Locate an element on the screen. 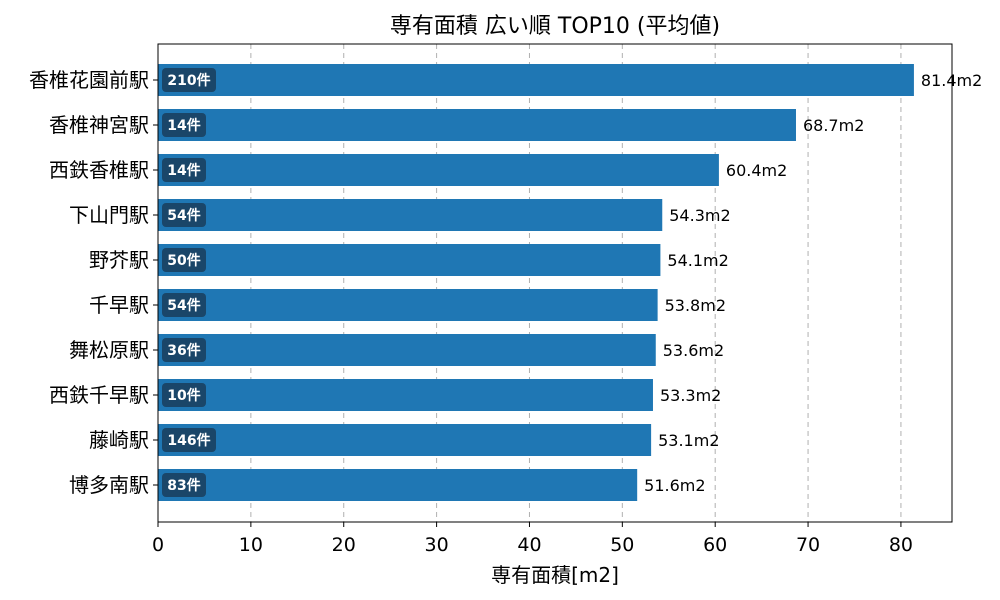 The image size is (1000, 600). count-label: 83件 is located at coordinates (183, 485).